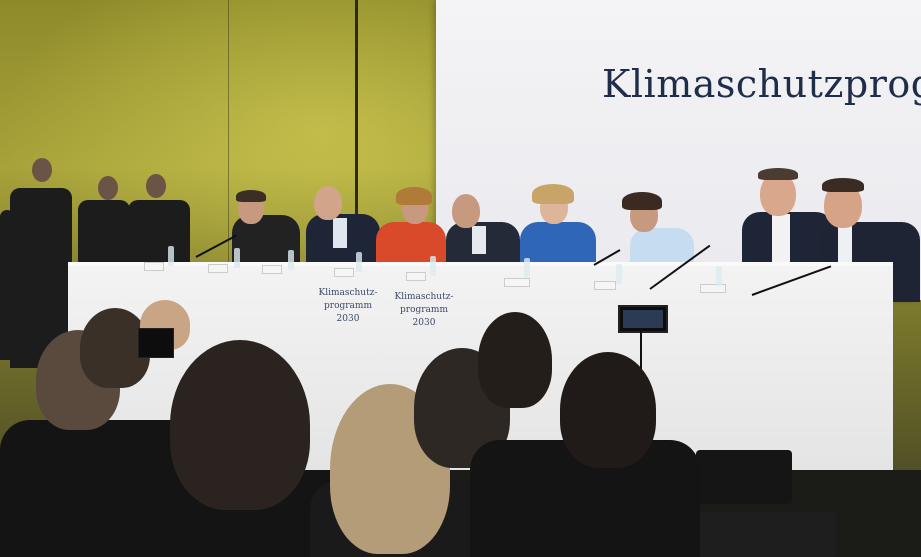  What do you see at coordinates (156, 343) in the screenshot?
I see `audience-phone` at bounding box center [156, 343].